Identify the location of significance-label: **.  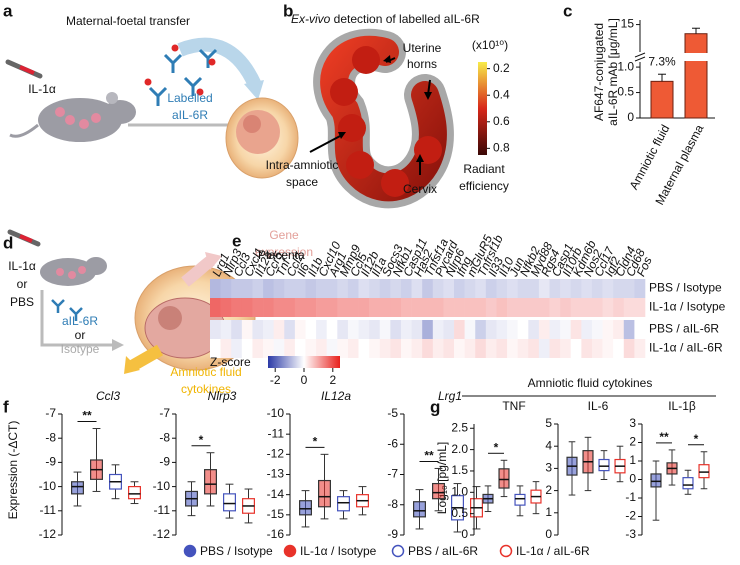
(87, 416).